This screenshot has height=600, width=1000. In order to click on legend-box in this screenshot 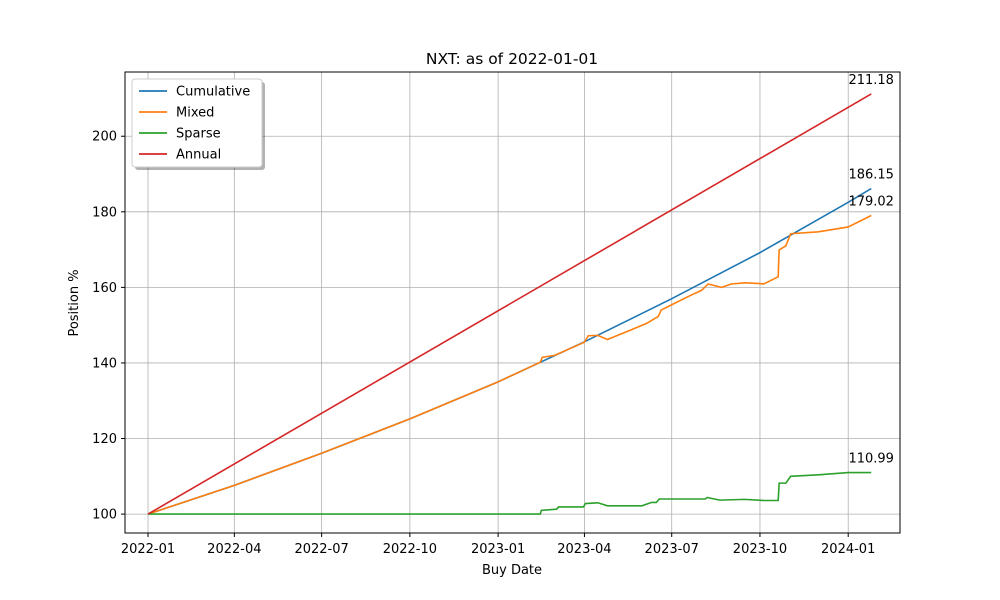, I will do `click(197, 123)`.